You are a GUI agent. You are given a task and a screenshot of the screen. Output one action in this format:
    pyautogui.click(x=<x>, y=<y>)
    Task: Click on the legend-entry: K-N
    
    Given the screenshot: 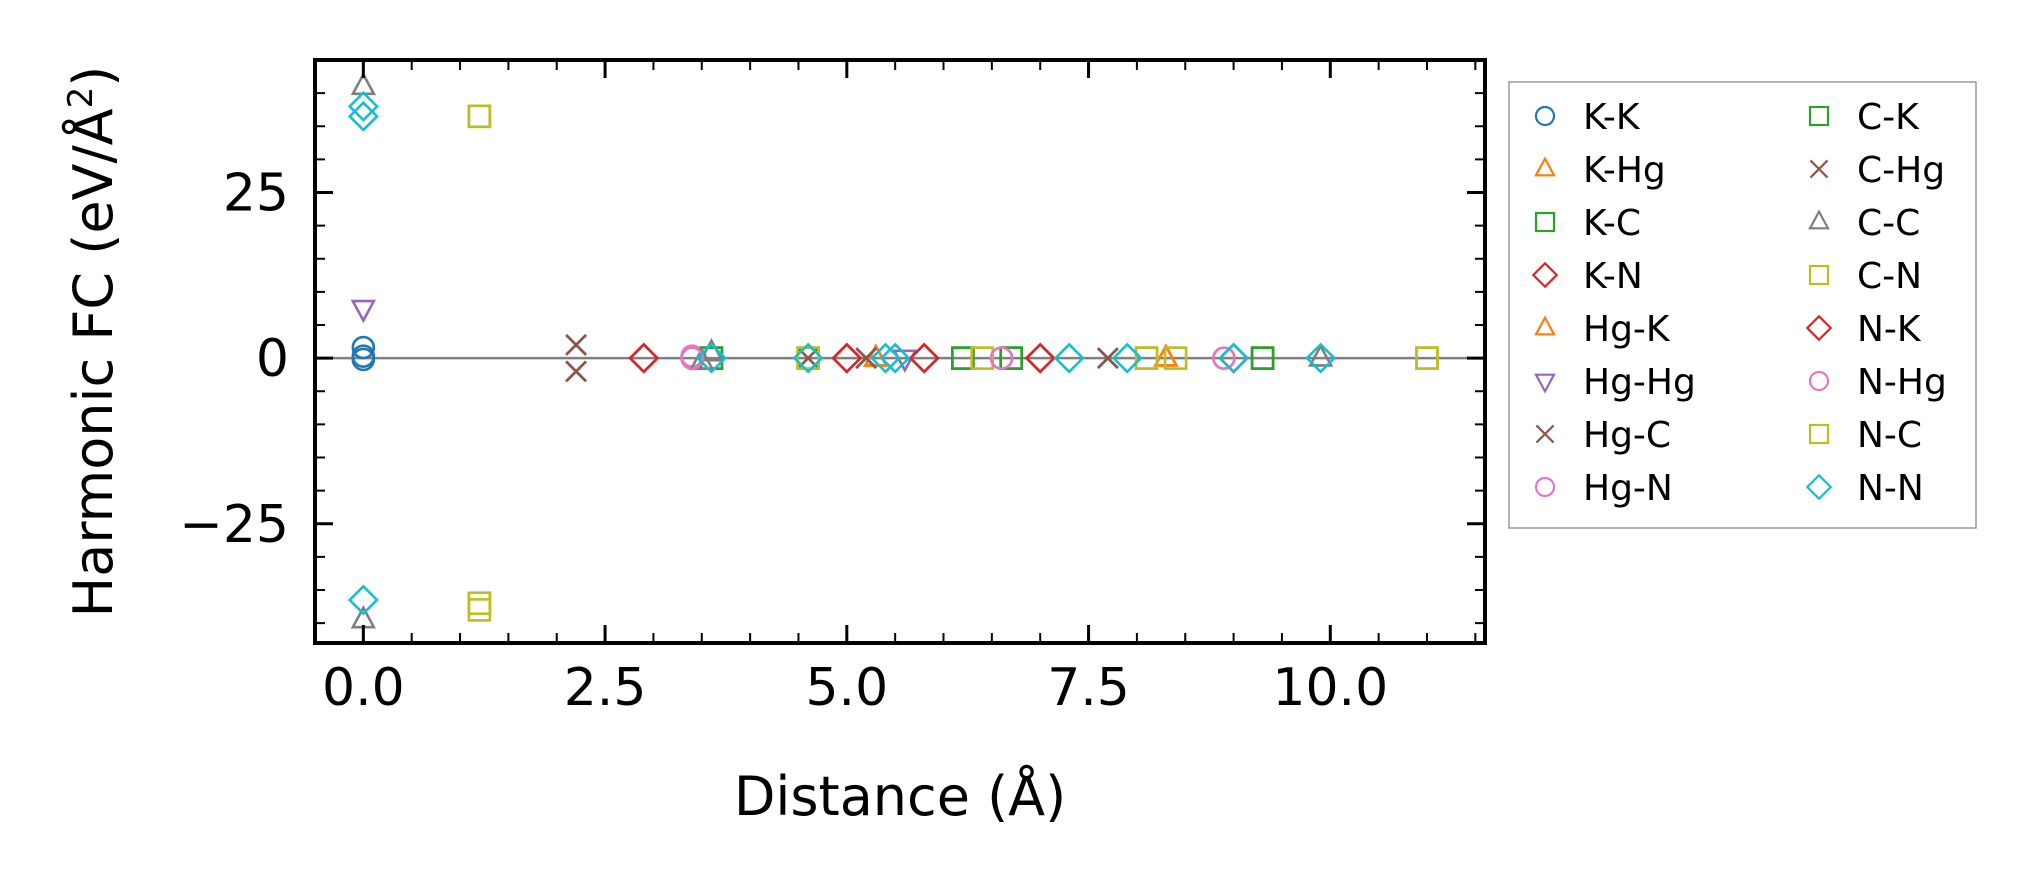 What is the action you would take?
    pyautogui.click(x=1587, y=276)
    